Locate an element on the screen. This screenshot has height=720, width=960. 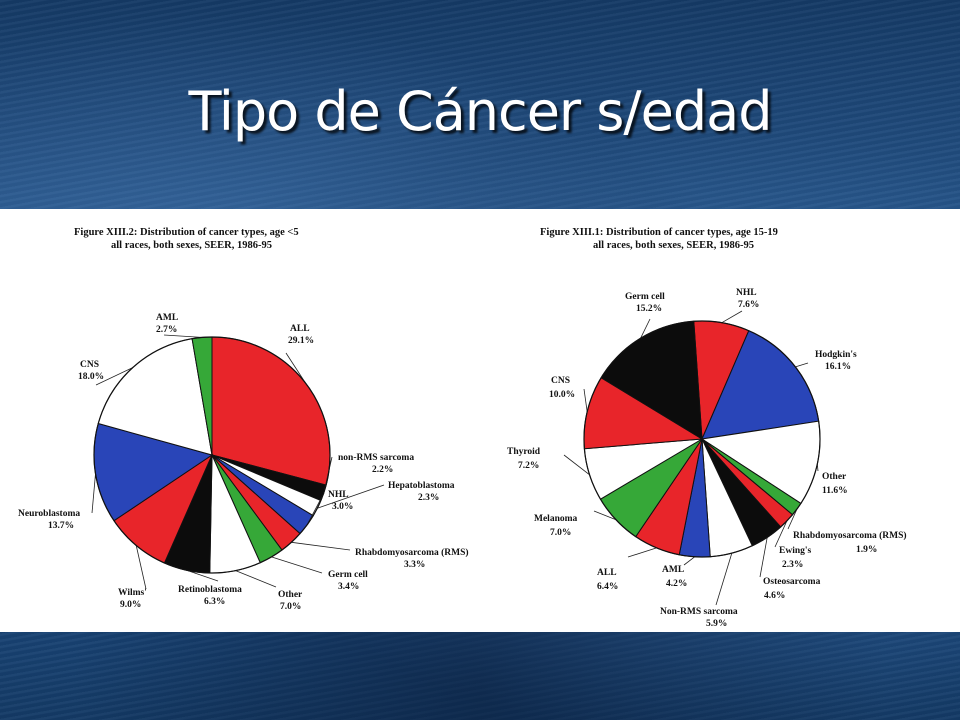
slice-label: Retinoblastoma is located at coordinates (210, 590).